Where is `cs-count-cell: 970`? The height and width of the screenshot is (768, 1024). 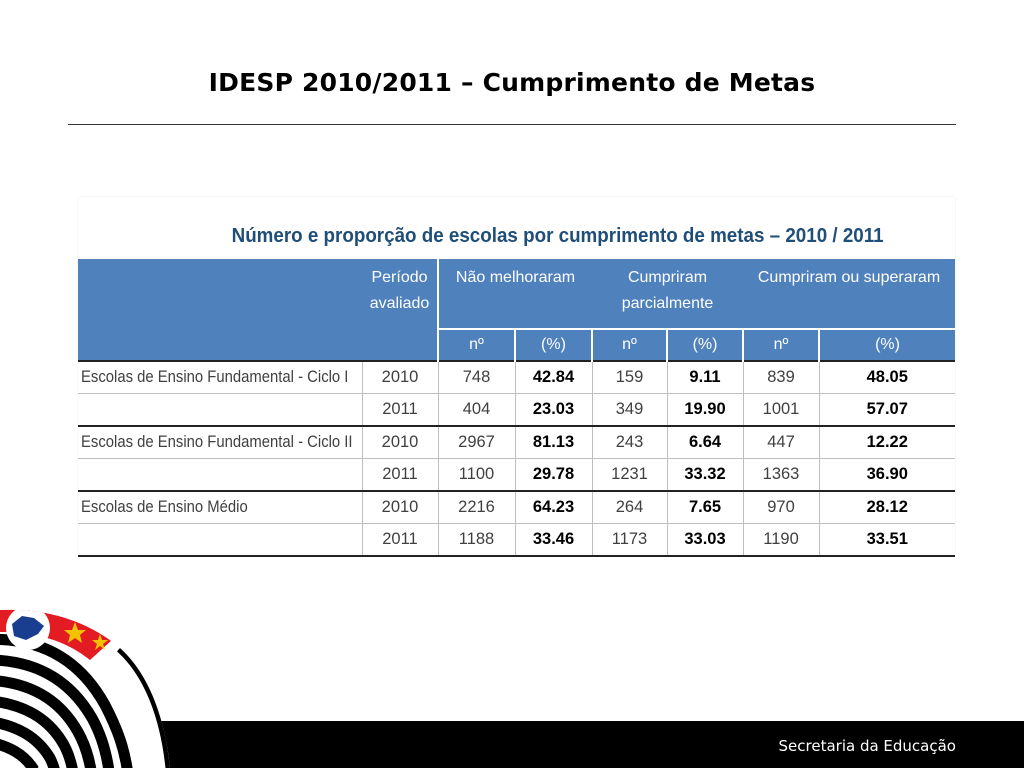 cs-count-cell: 970 is located at coordinates (781, 507).